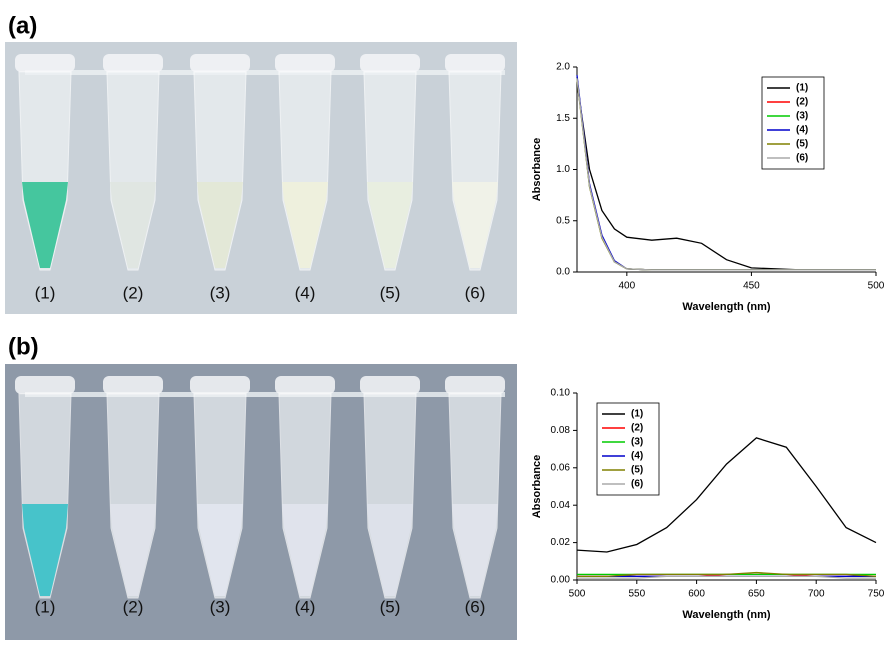 This screenshot has width=894, height=649. What do you see at coordinates (876, 594) in the screenshot?
I see `x-tick-label: 750` at bounding box center [876, 594].